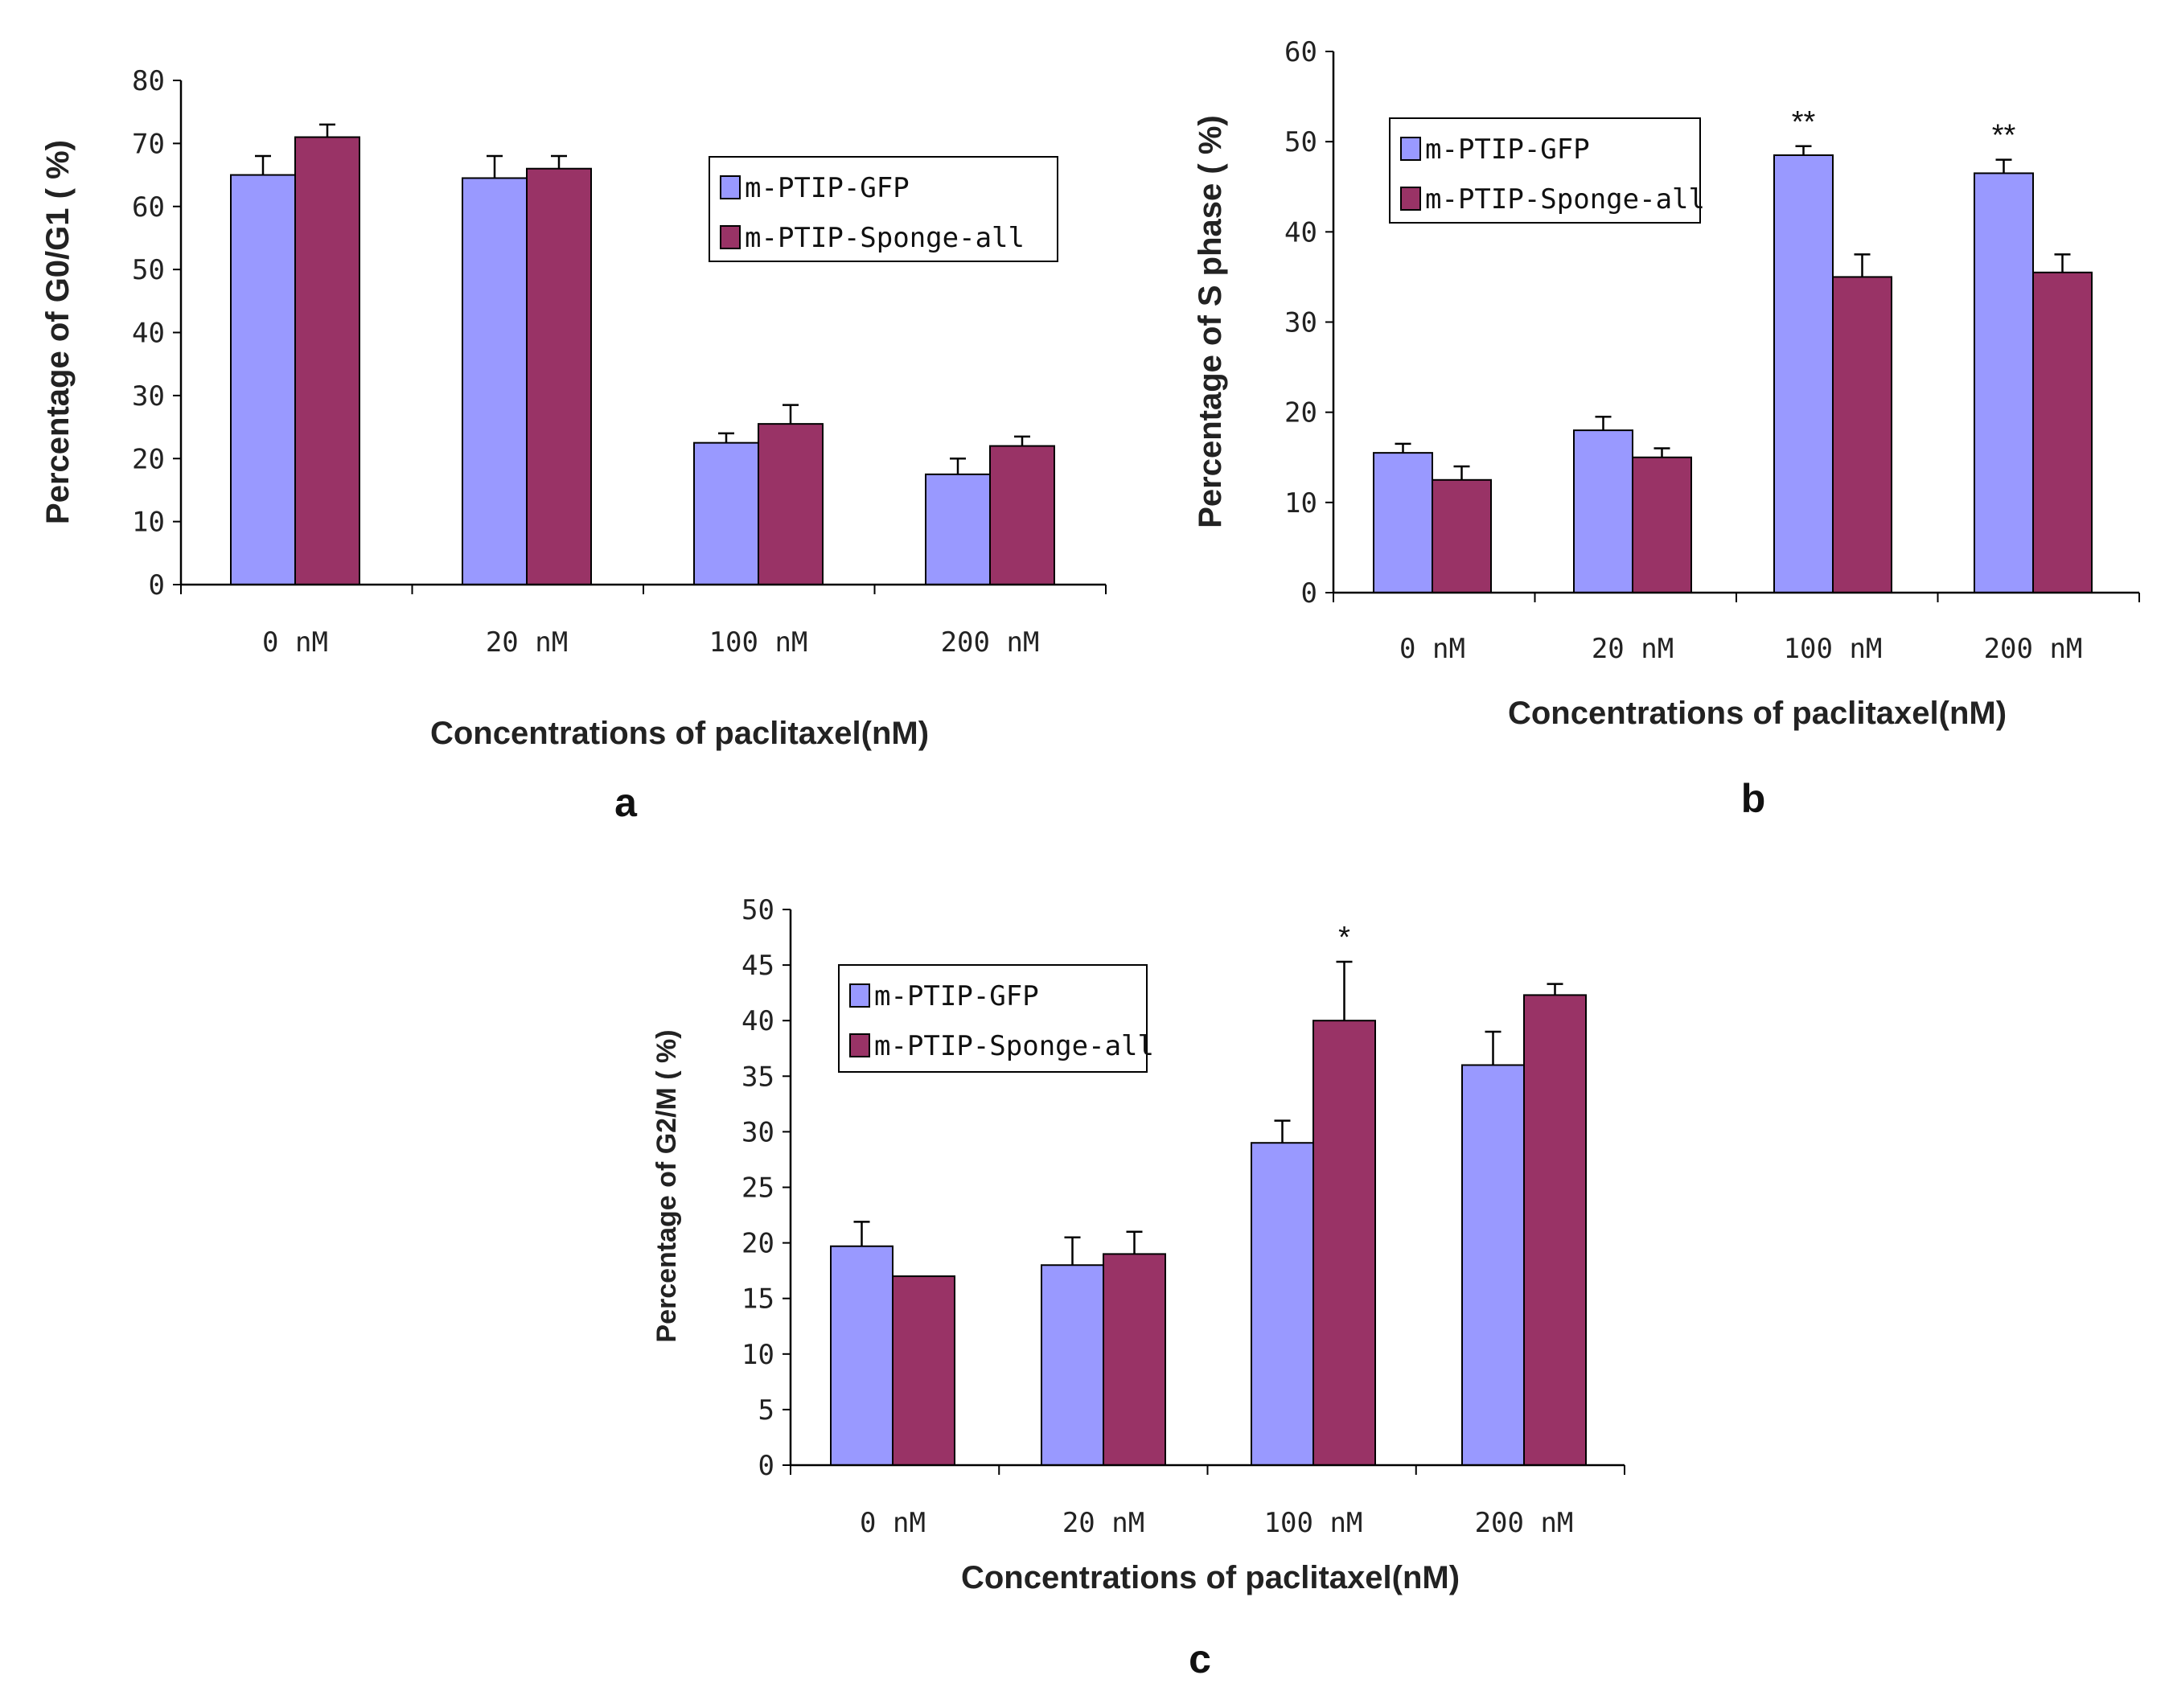 Image resolution: width=2169 pixels, height=1708 pixels. Describe the element at coordinates (766, 1410) in the screenshot. I see `y-tick-label: 5` at that location.